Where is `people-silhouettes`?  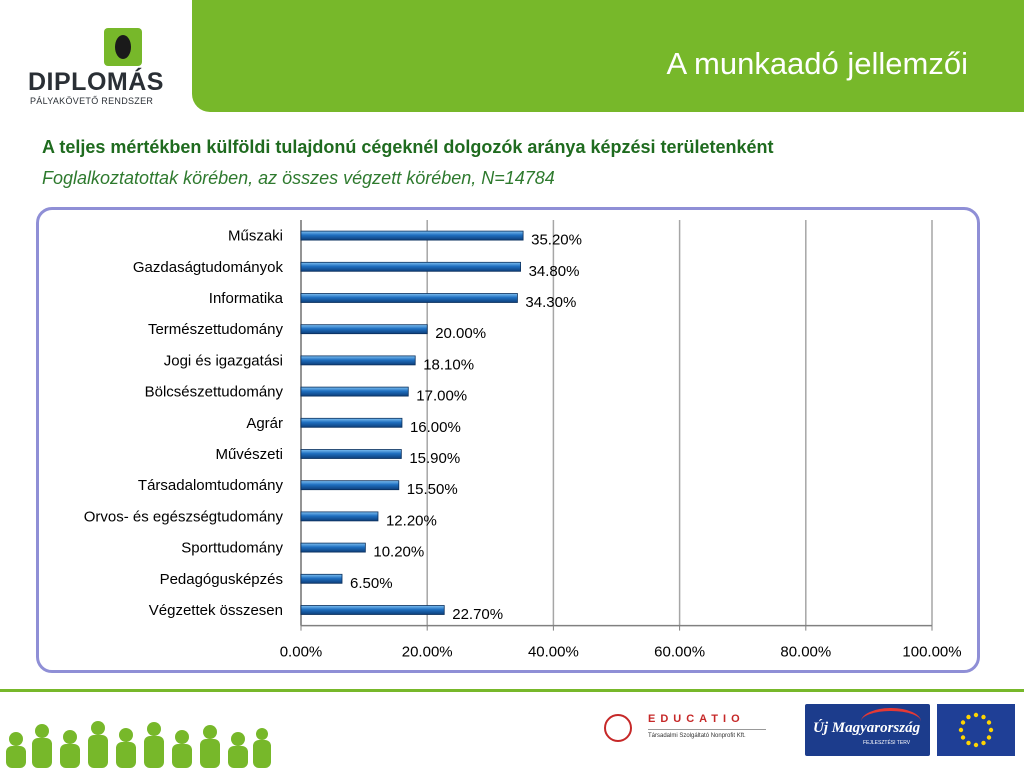
people-silhouettes is located at coordinates (138, 744).